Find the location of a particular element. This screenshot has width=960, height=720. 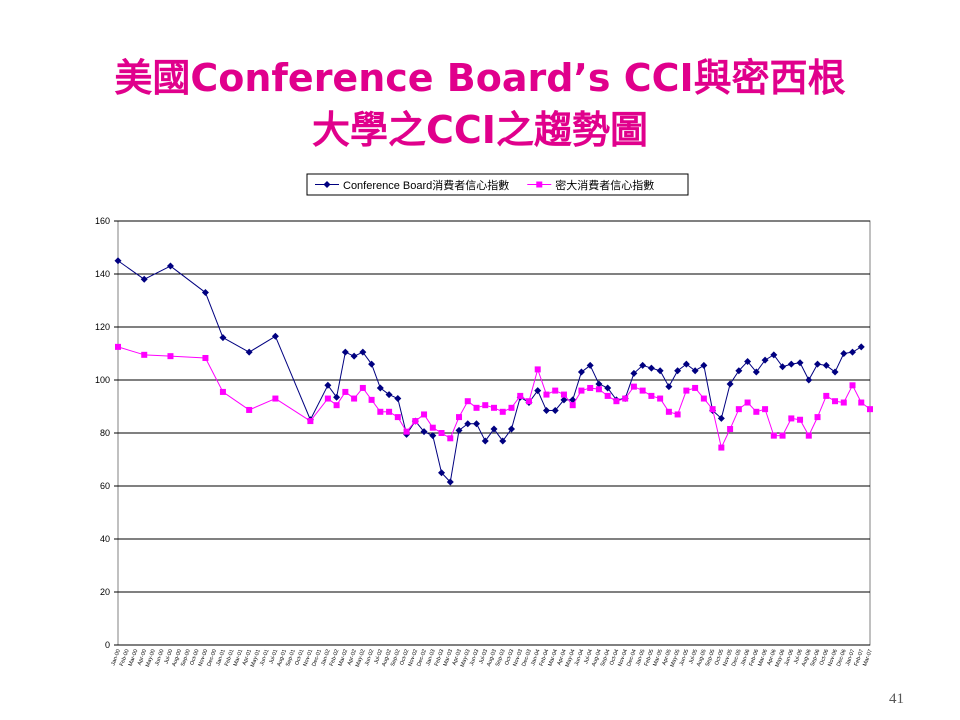

x-tick-label: Nov-05 is located at coordinates (728, 658).